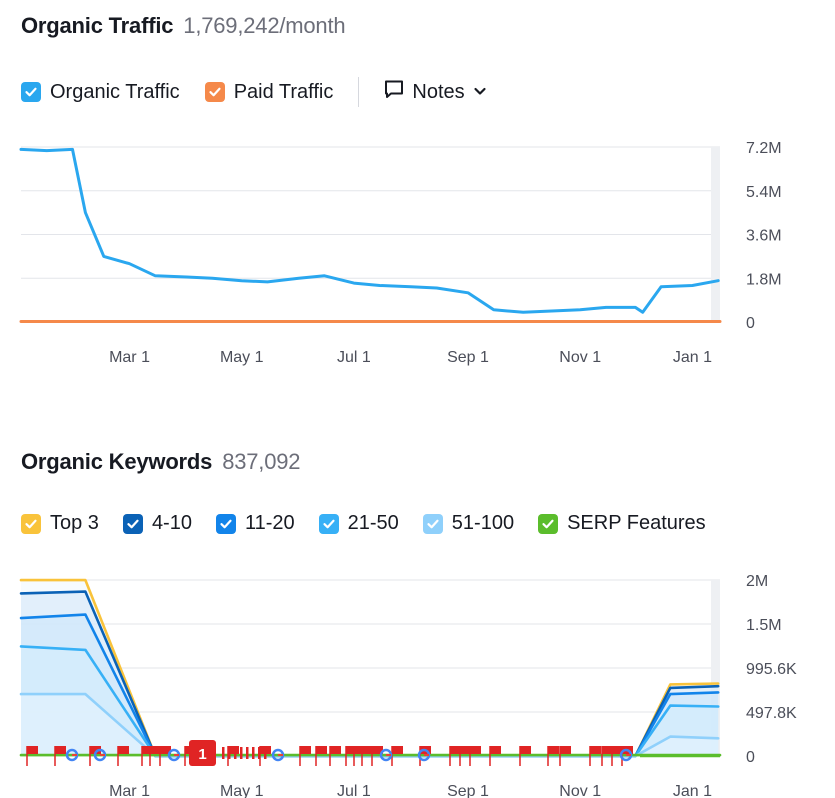 This screenshot has height=798, width=835. What do you see at coordinates (74, 523) in the screenshot?
I see `legend-label: Top 3` at bounding box center [74, 523].